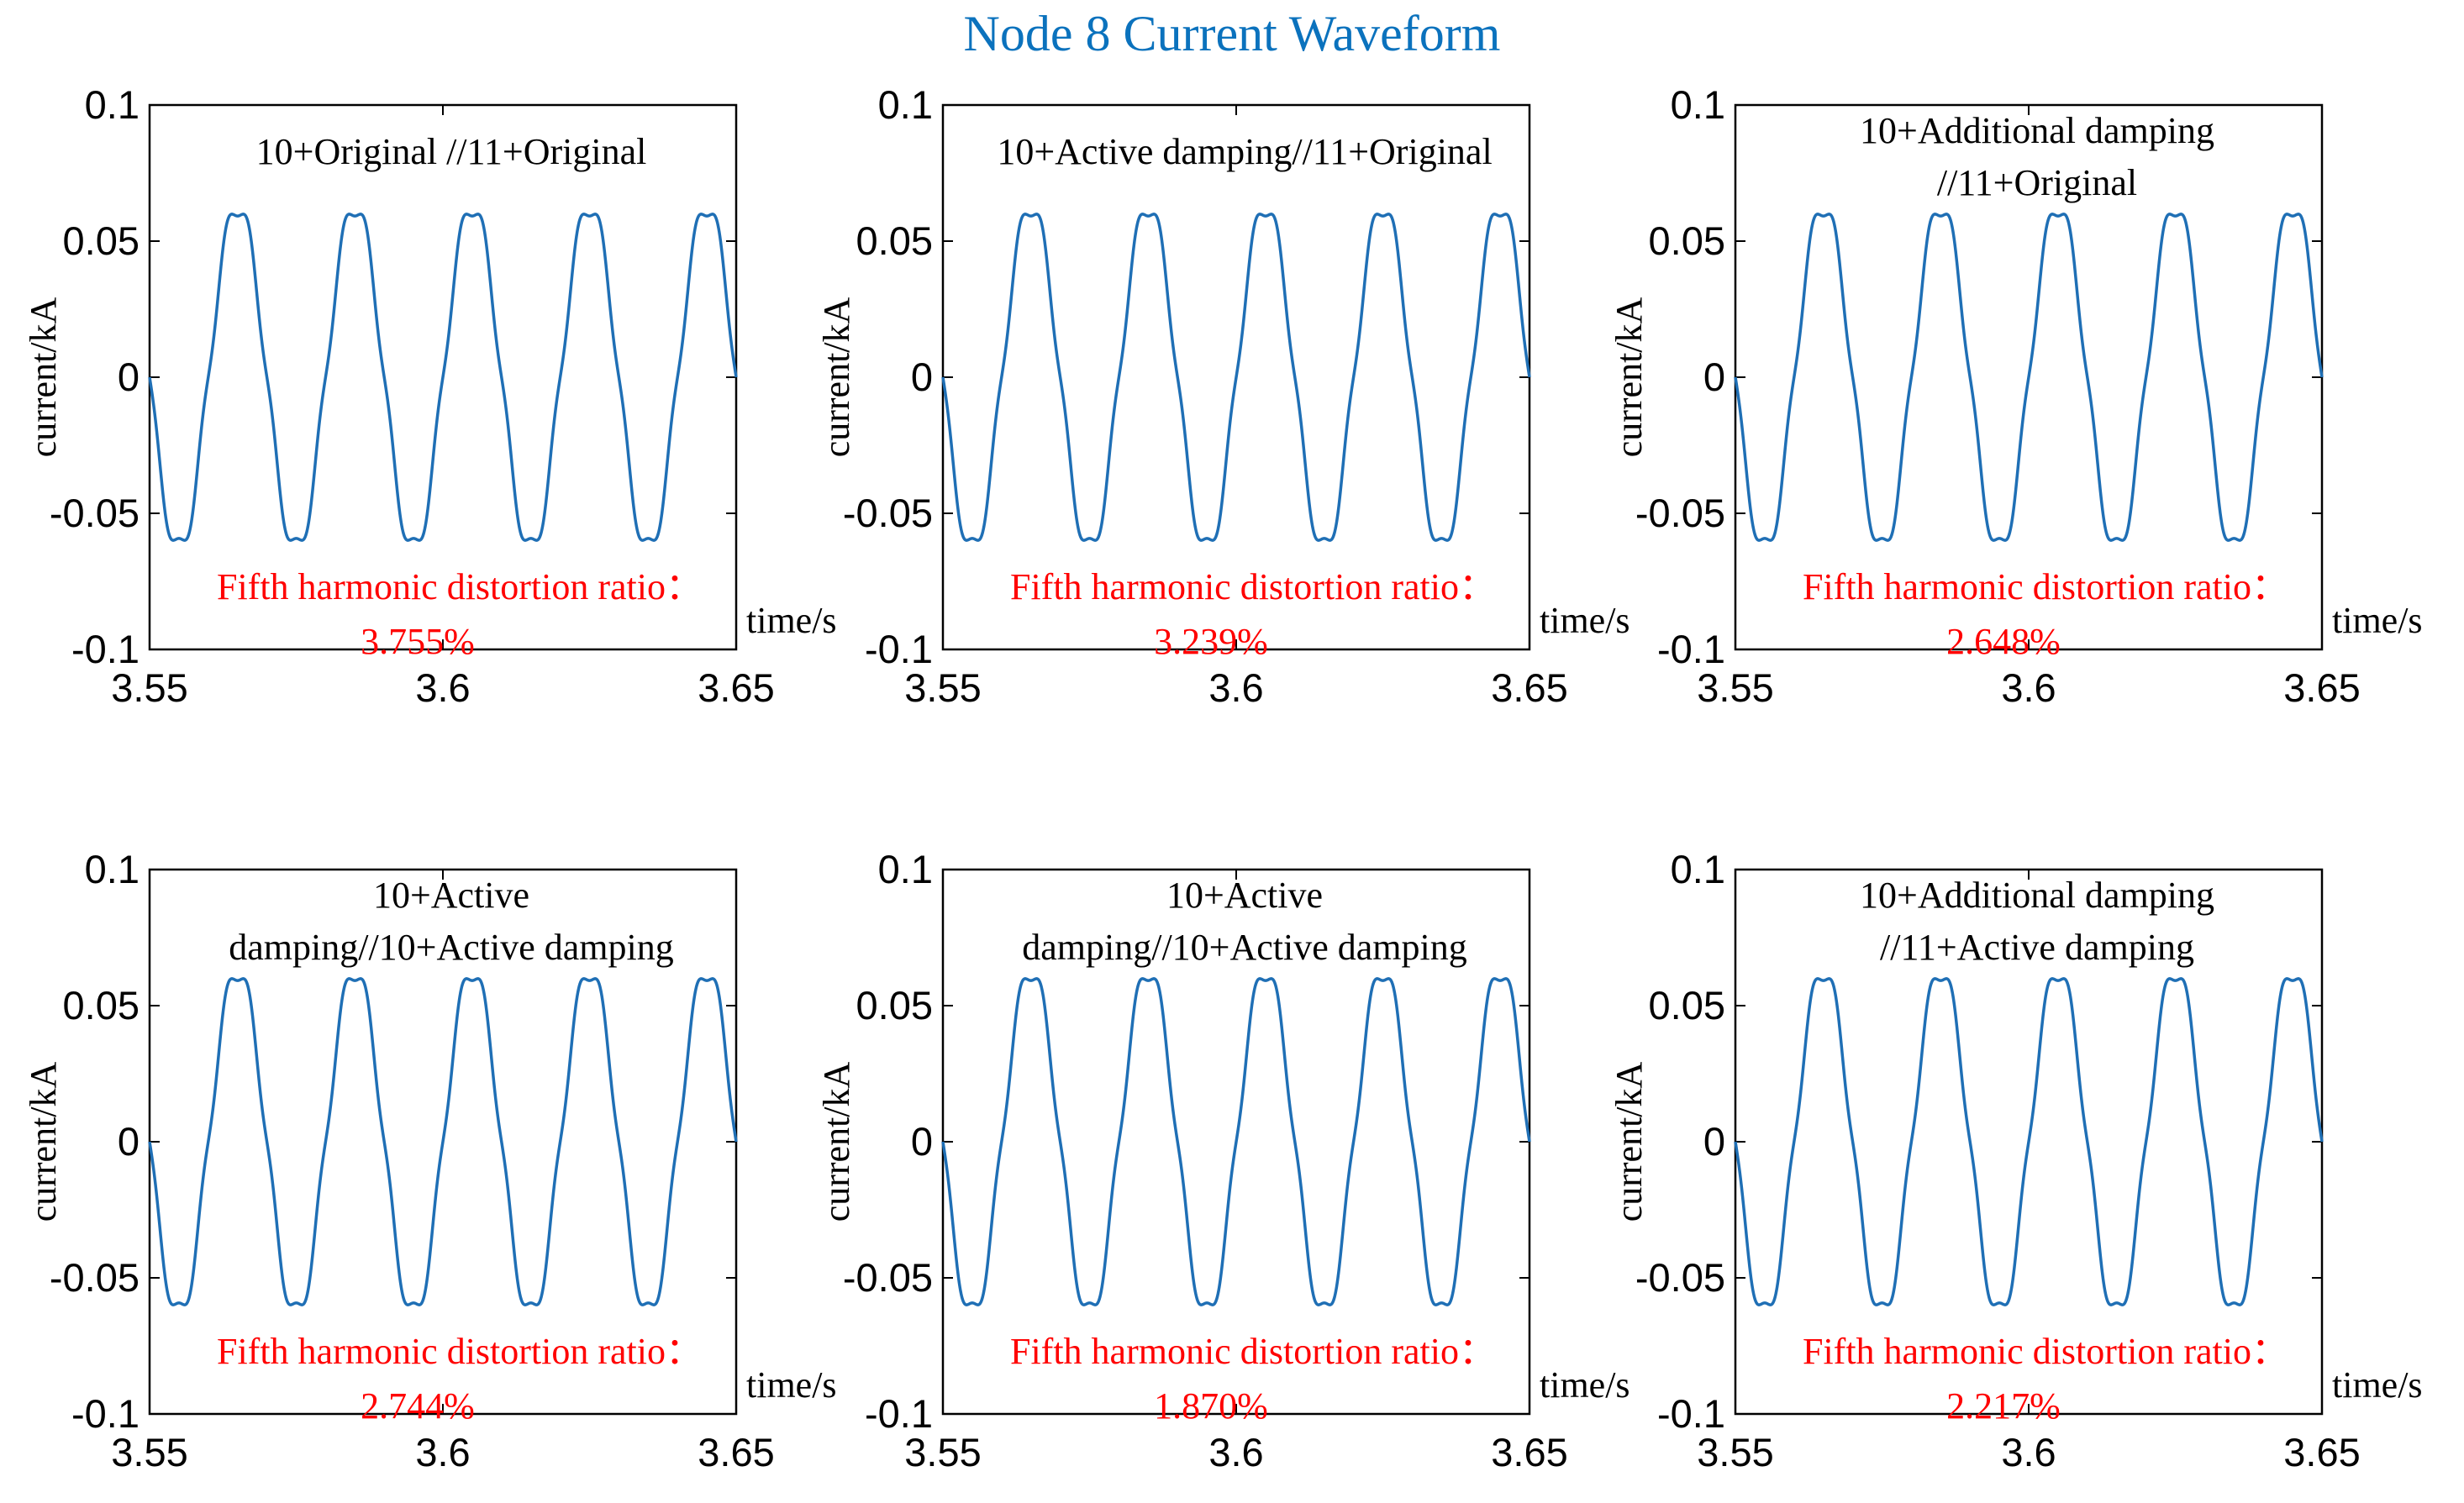  Describe the element at coordinates (2037, 182) in the screenshot. I see `panel-title-line: //11+Original` at that location.